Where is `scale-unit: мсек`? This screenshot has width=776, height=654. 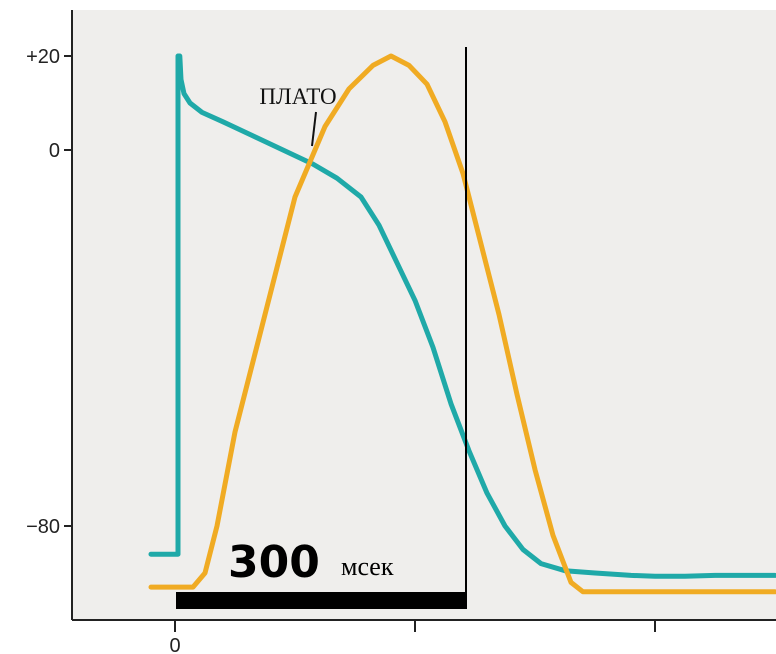 scale-unit: мсек is located at coordinates (367, 566).